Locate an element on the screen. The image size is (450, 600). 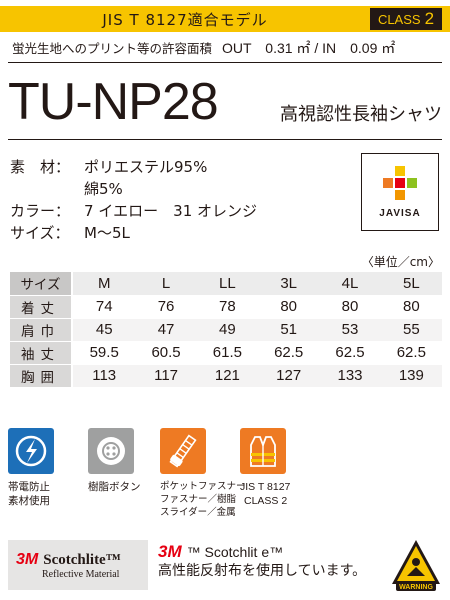
table-cell: 51 is located at coordinates (289, 330).